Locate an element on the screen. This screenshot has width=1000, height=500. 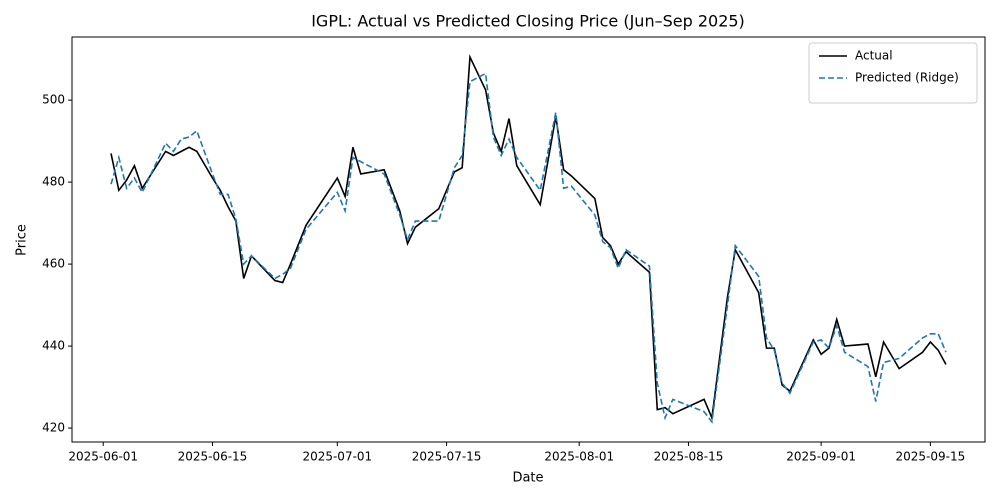
y-tick-label: 460 is located at coordinates (53, 264).